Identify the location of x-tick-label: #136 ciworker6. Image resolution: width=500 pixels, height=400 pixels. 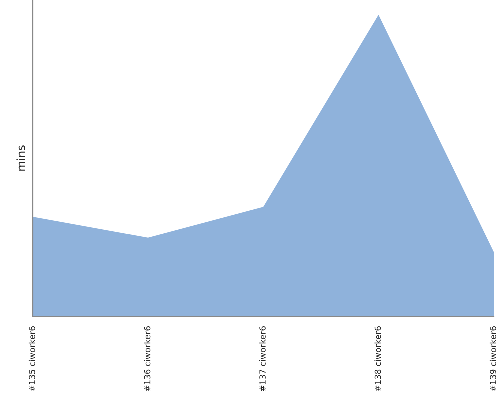
(147, 359).